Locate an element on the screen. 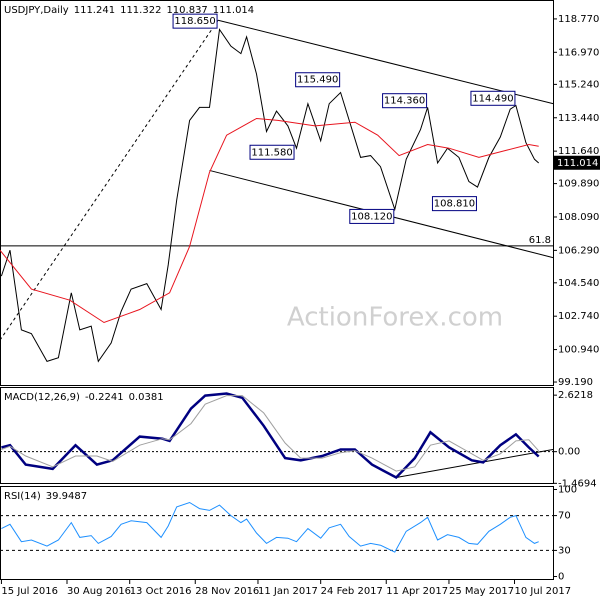 This screenshot has width=600, height=600. annotation-label: 111.580 is located at coordinates (271, 152).